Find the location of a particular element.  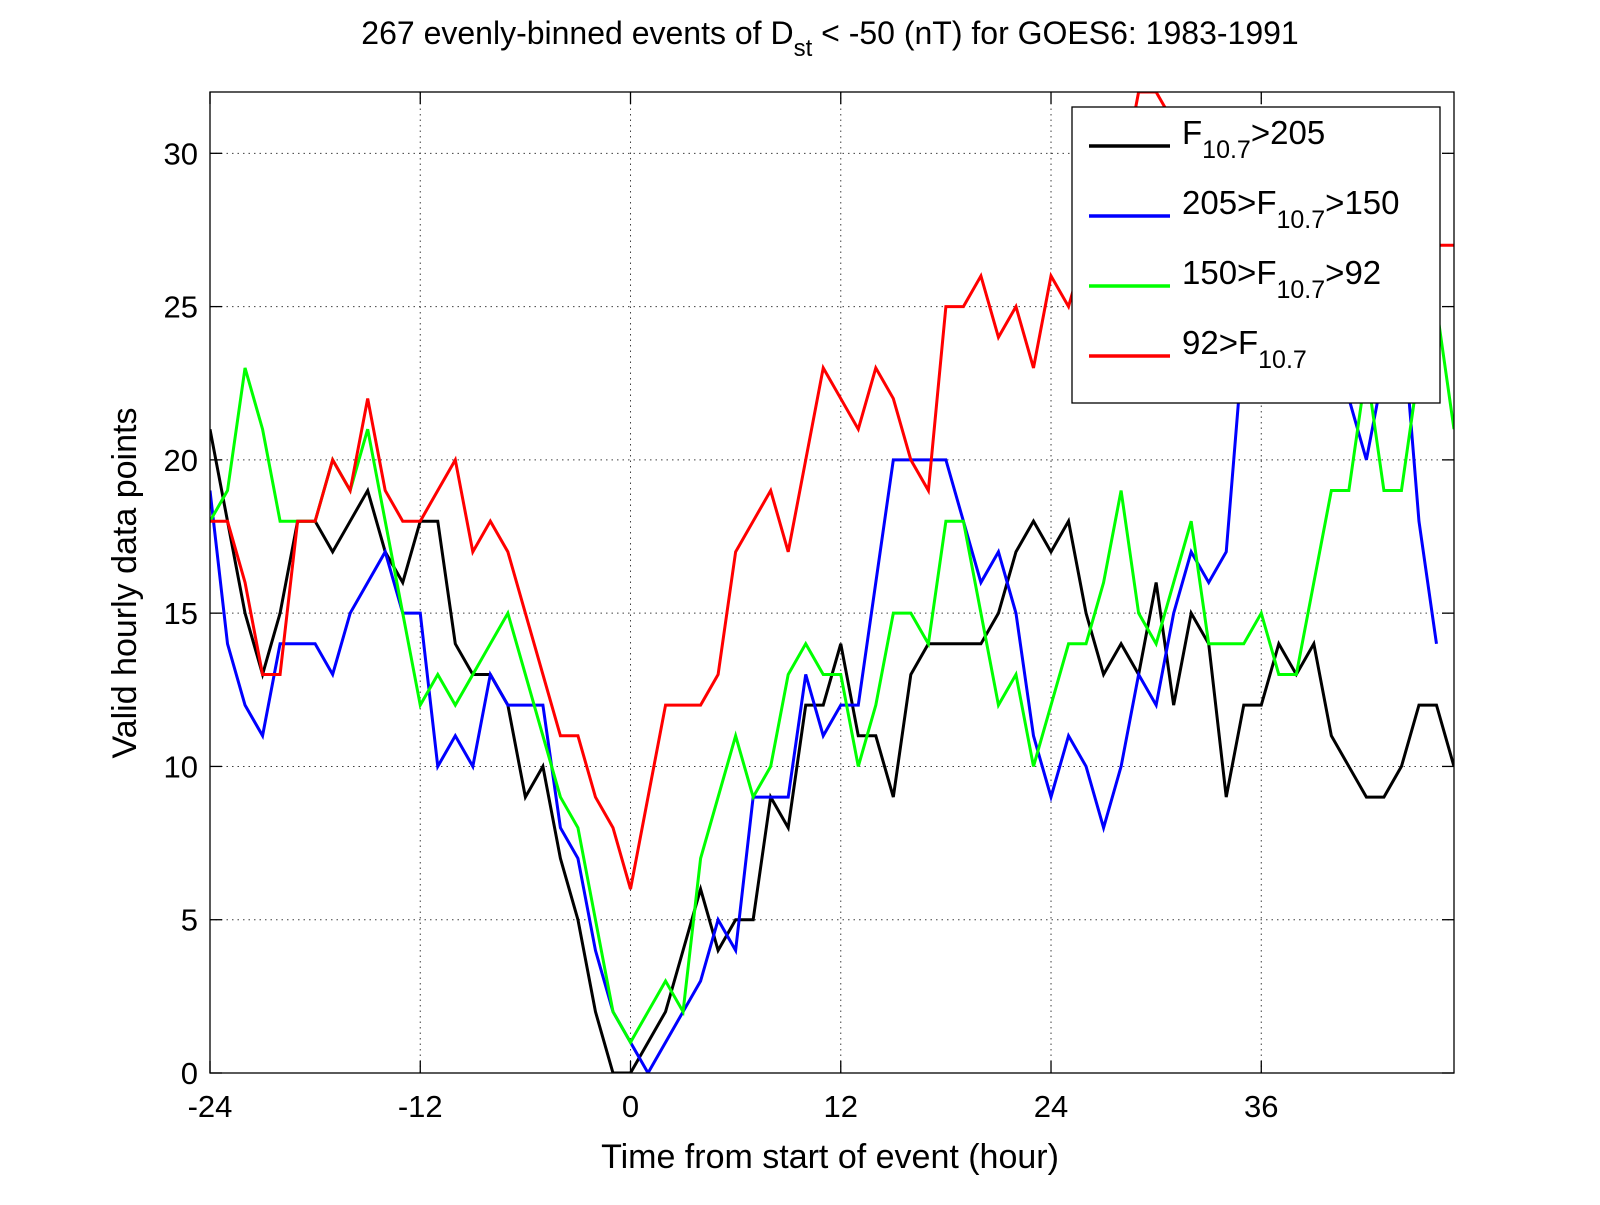

x-tick-label: 12 is located at coordinates (841, 1106).